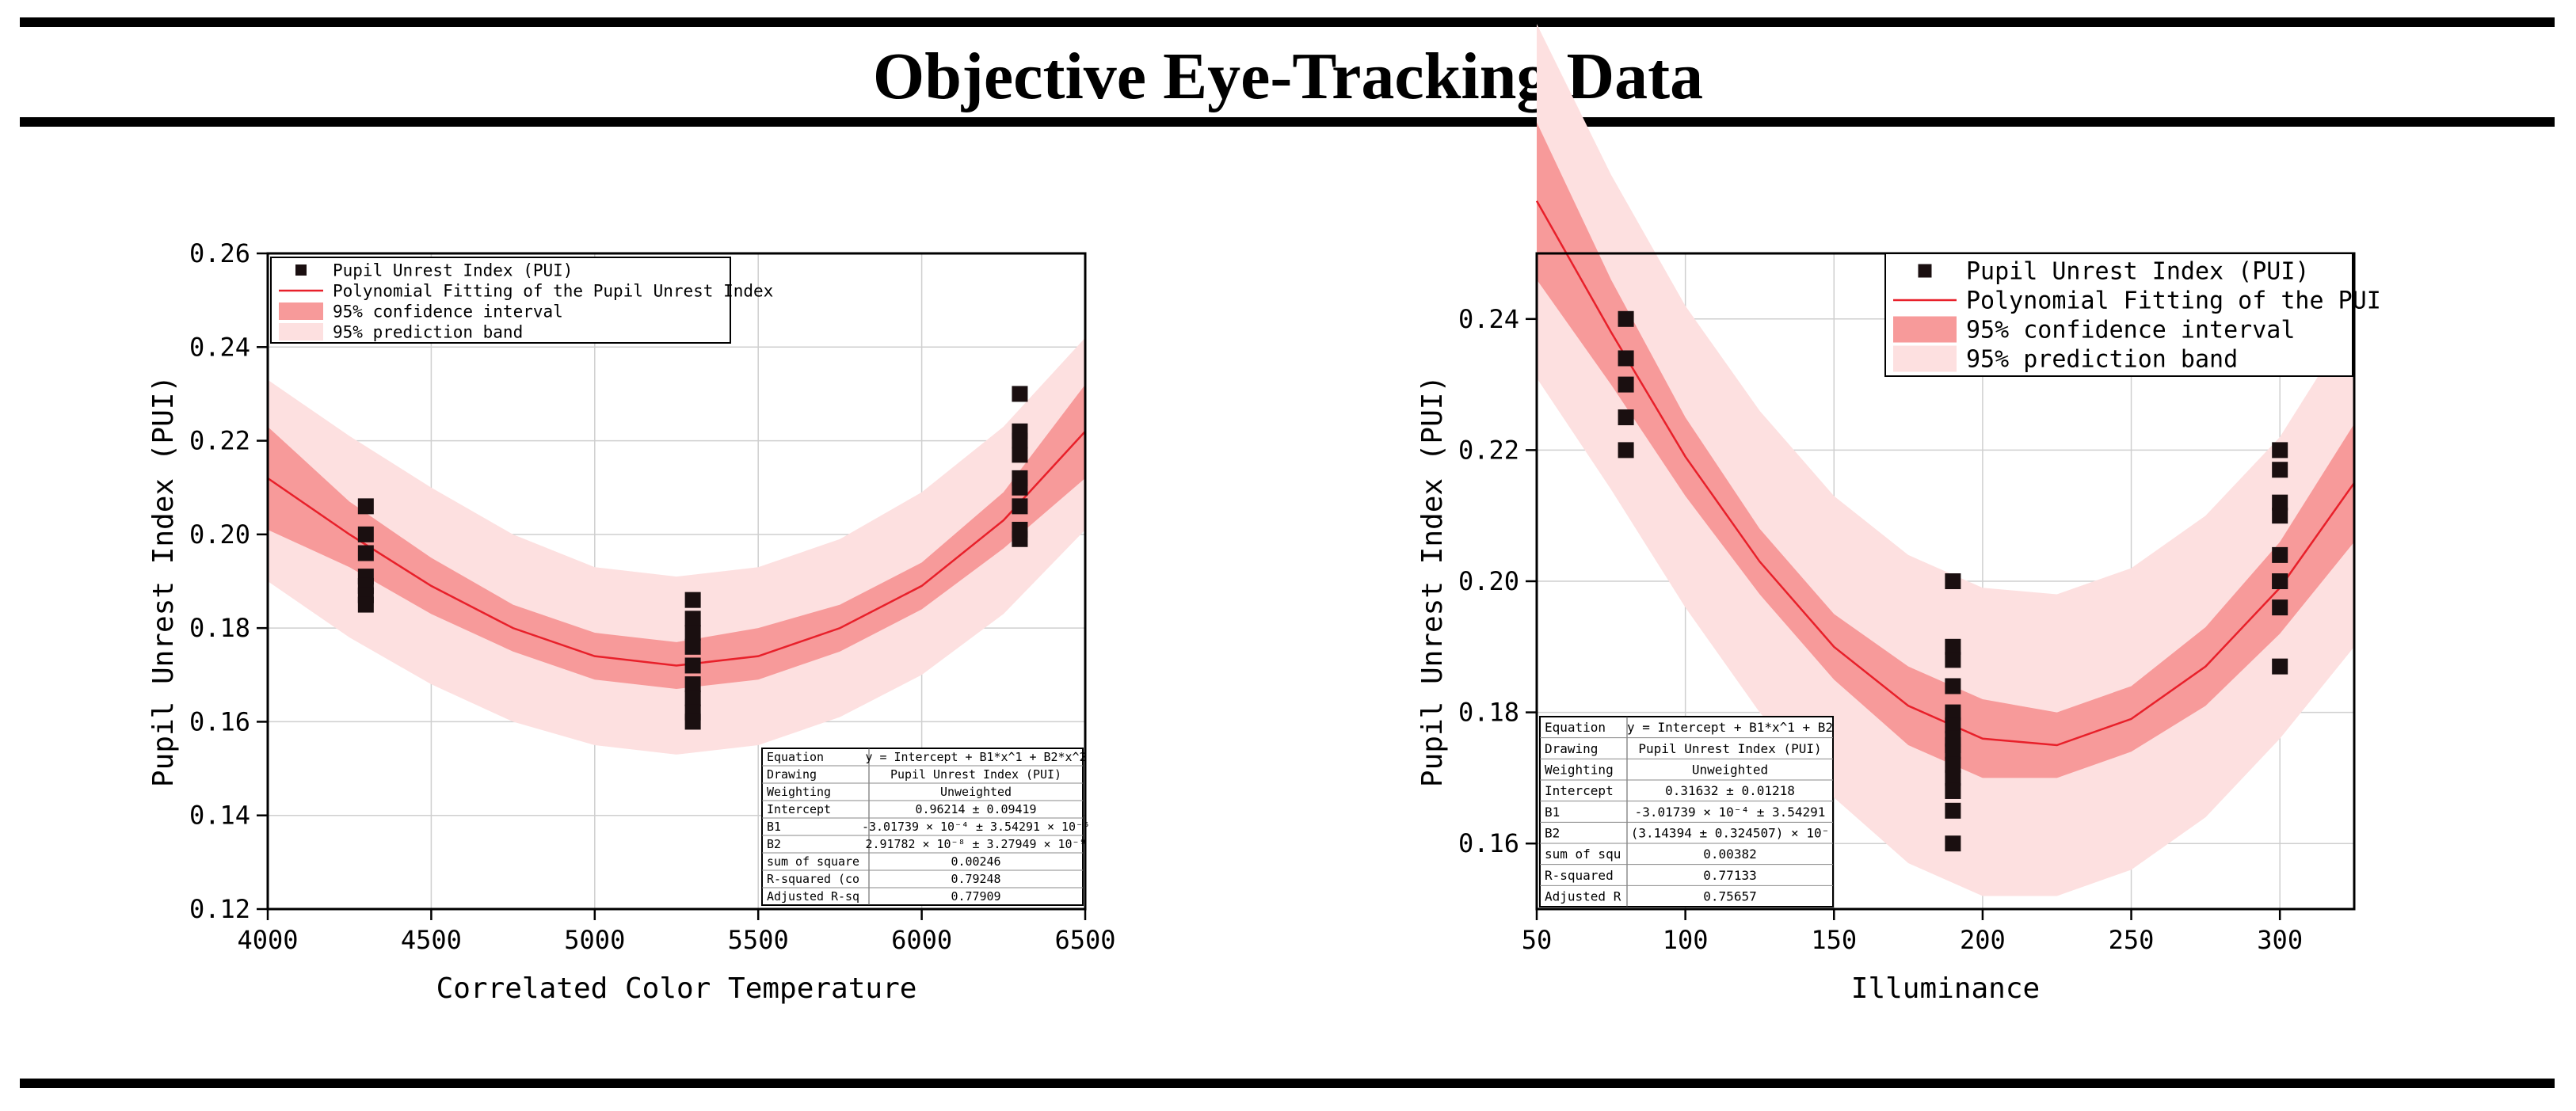  I want to click on x-tick-label: 4500, so click(432, 940).